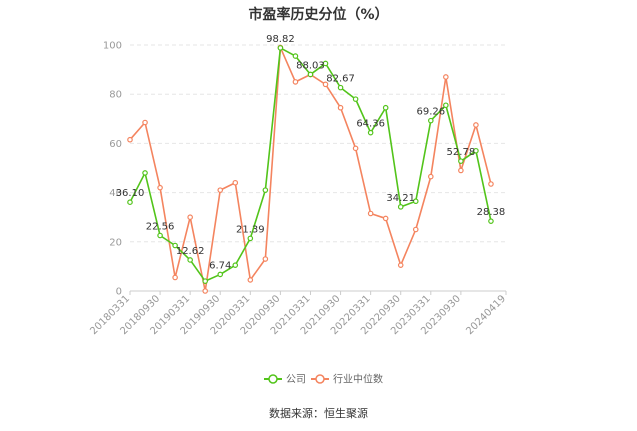 The height and width of the screenshot is (431, 637). I want to click on legend: 公司 行业中位数, so click(323, 379).